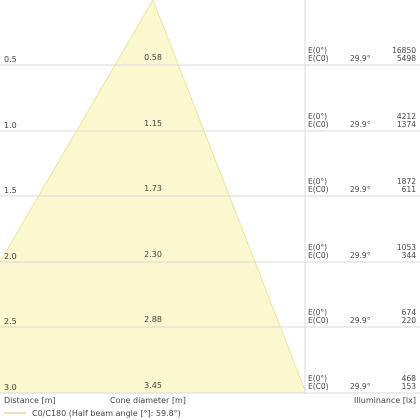  What do you see at coordinates (385, 400) in the screenshot?
I see `x-axis-label-illuminance: Illuminance [lx]` at bounding box center [385, 400].